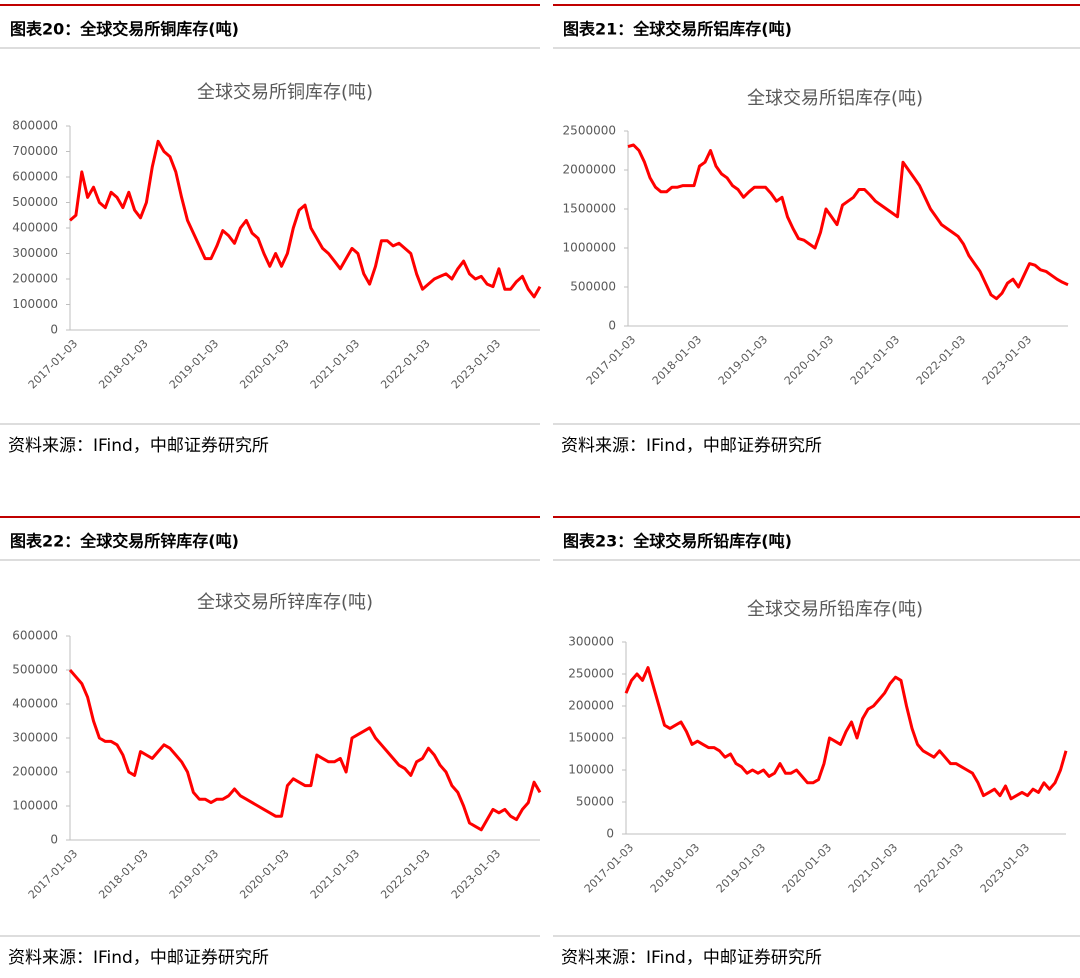 The width and height of the screenshot is (1080, 978). Describe the element at coordinates (589, 209) in the screenshot. I see `y-tick-label: 1500000` at that location.